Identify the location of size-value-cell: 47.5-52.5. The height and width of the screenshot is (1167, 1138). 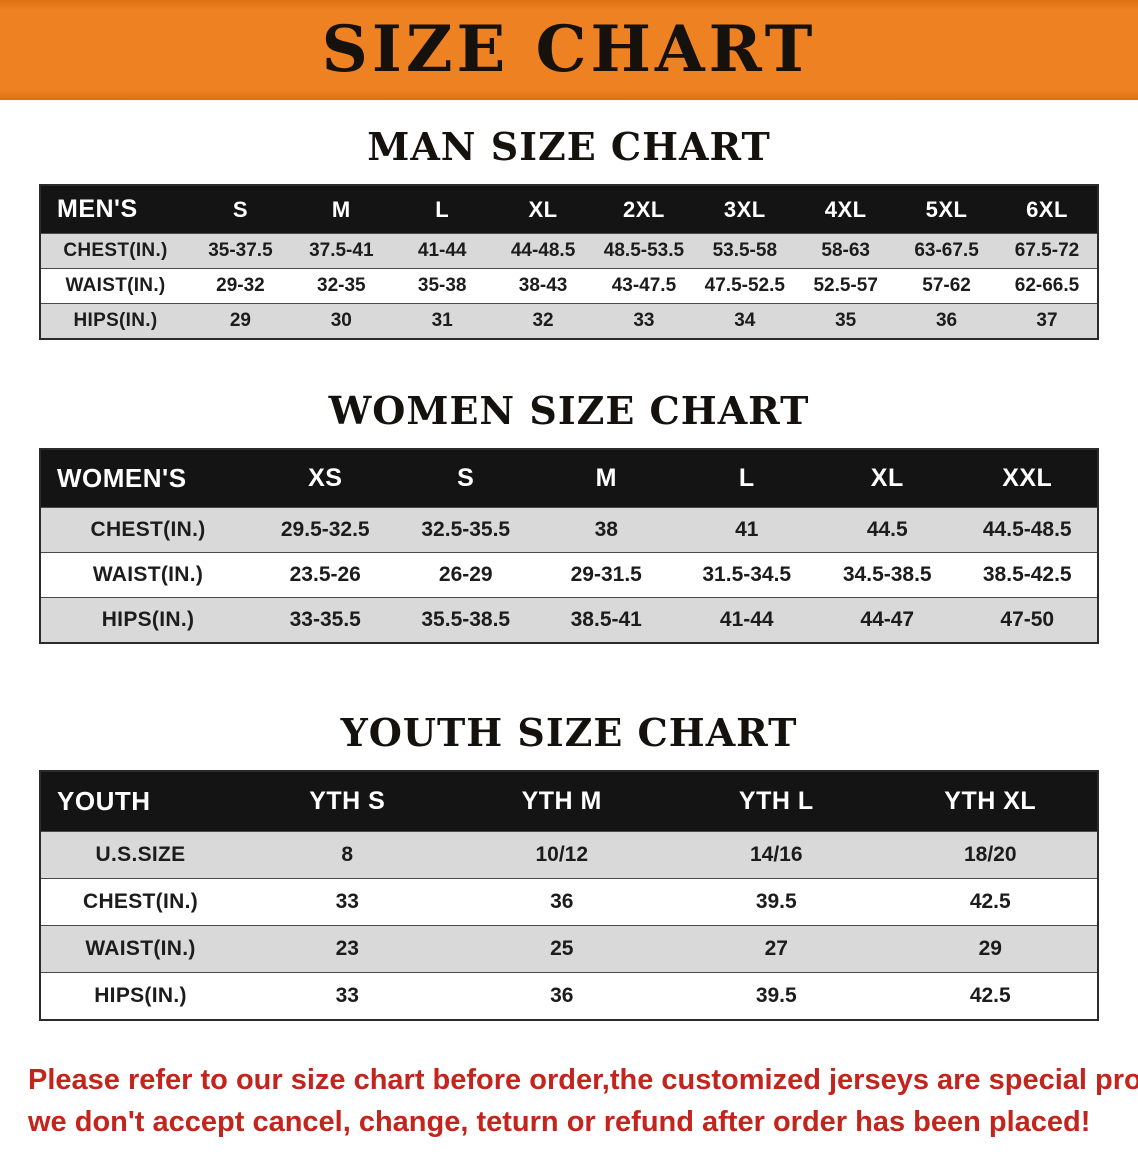
(744, 285).